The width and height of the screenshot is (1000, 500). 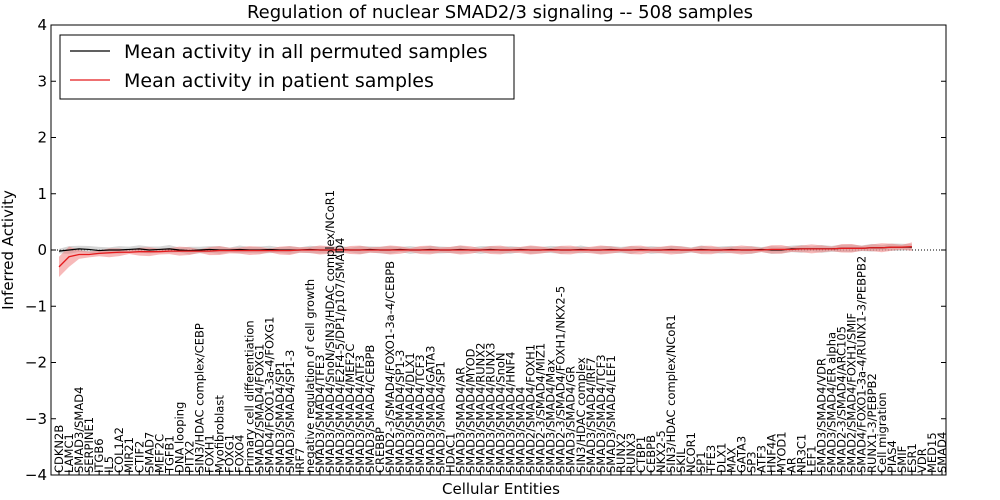 What do you see at coordinates (571, 419) in the screenshot?
I see `x-tick-label: SMAD3/SMAD4/GR` at bounding box center [571, 419].